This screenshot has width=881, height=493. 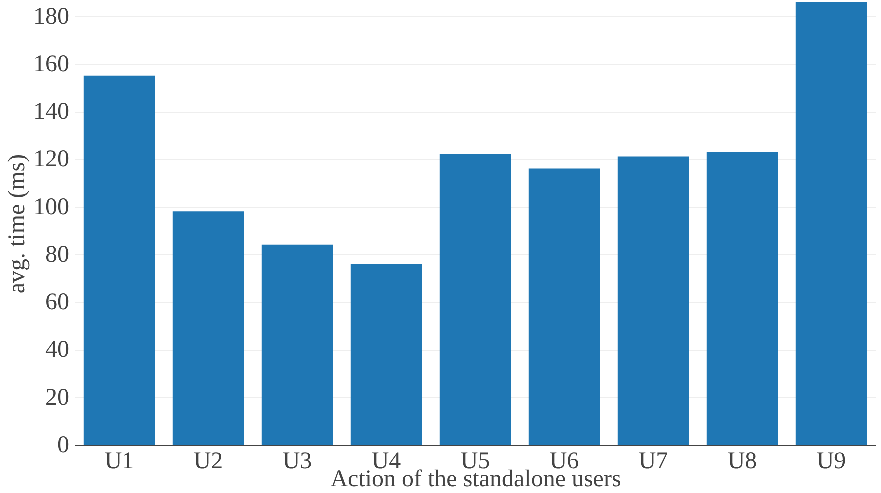 What do you see at coordinates (475, 461) in the screenshot?
I see `x-tick-label: U5` at bounding box center [475, 461].